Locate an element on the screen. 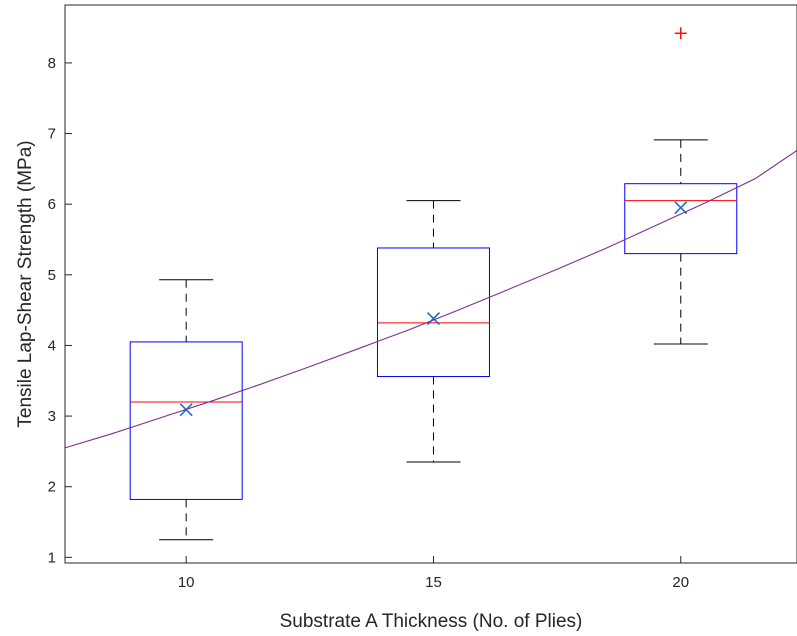 The height and width of the screenshot is (636, 797). x-tick-label: 20 is located at coordinates (680, 582).